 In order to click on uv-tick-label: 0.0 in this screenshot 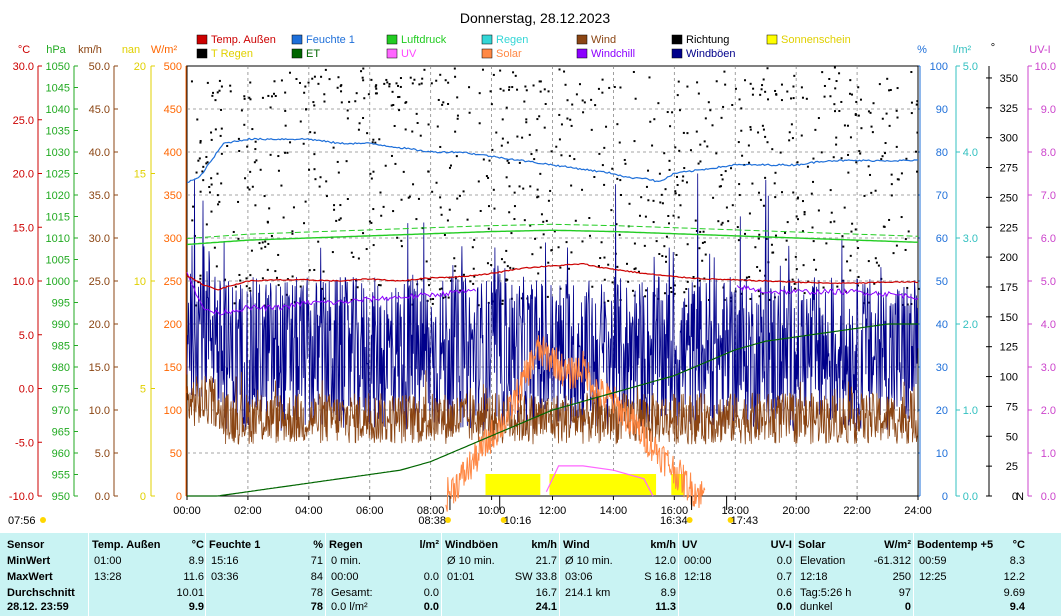, I will do `click(1048, 497)`.